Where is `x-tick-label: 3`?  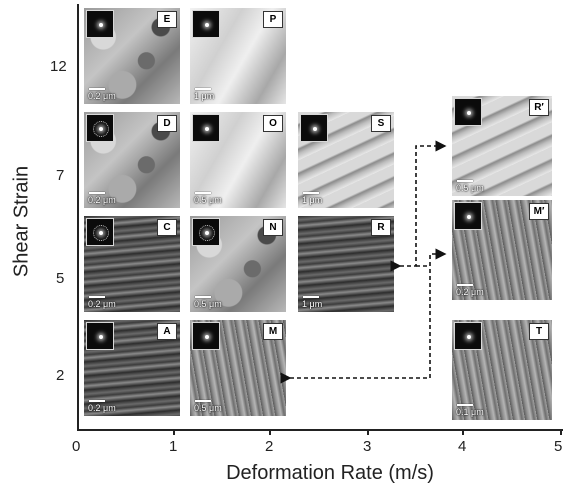
x-tick-label: 3 is located at coordinates (367, 446).